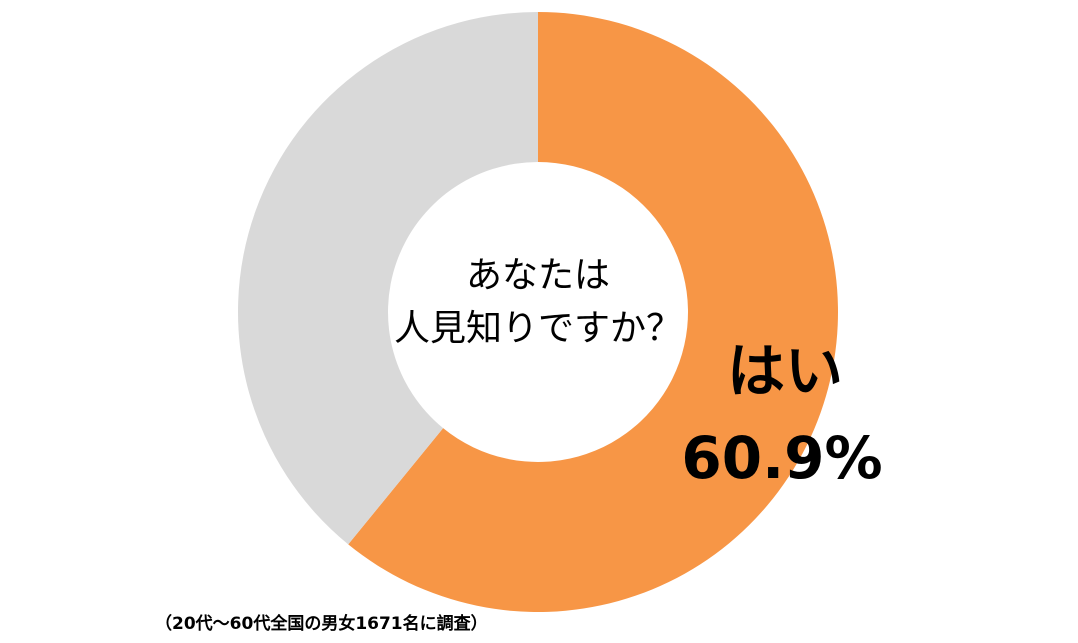  Describe the element at coordinates (321, 623) in the screenshot. I see `footnote: （20代～60代全国の男女1671名に調査）` at that location.